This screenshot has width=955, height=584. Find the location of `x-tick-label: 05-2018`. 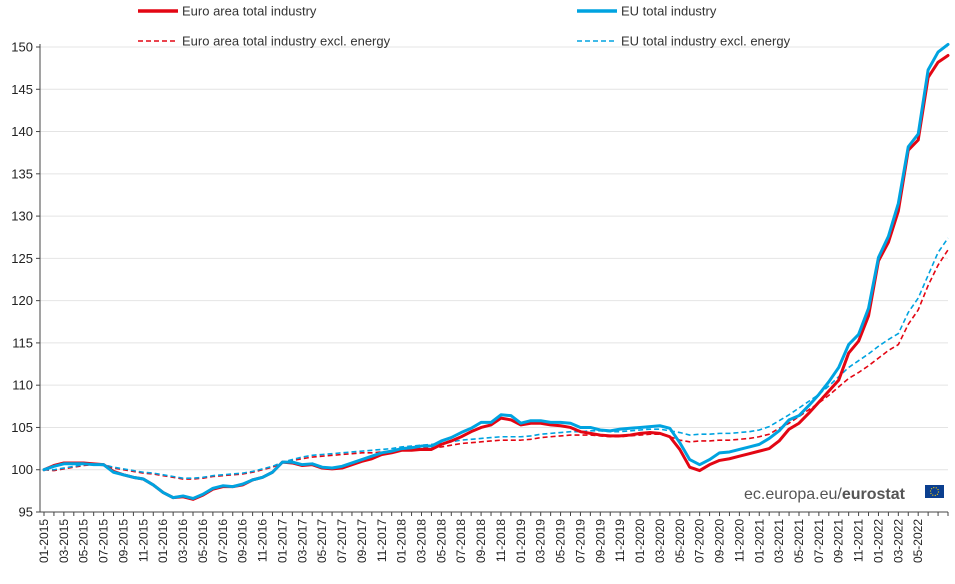

x-tick-label: 05-2018 is located at coordinates (441, 541).